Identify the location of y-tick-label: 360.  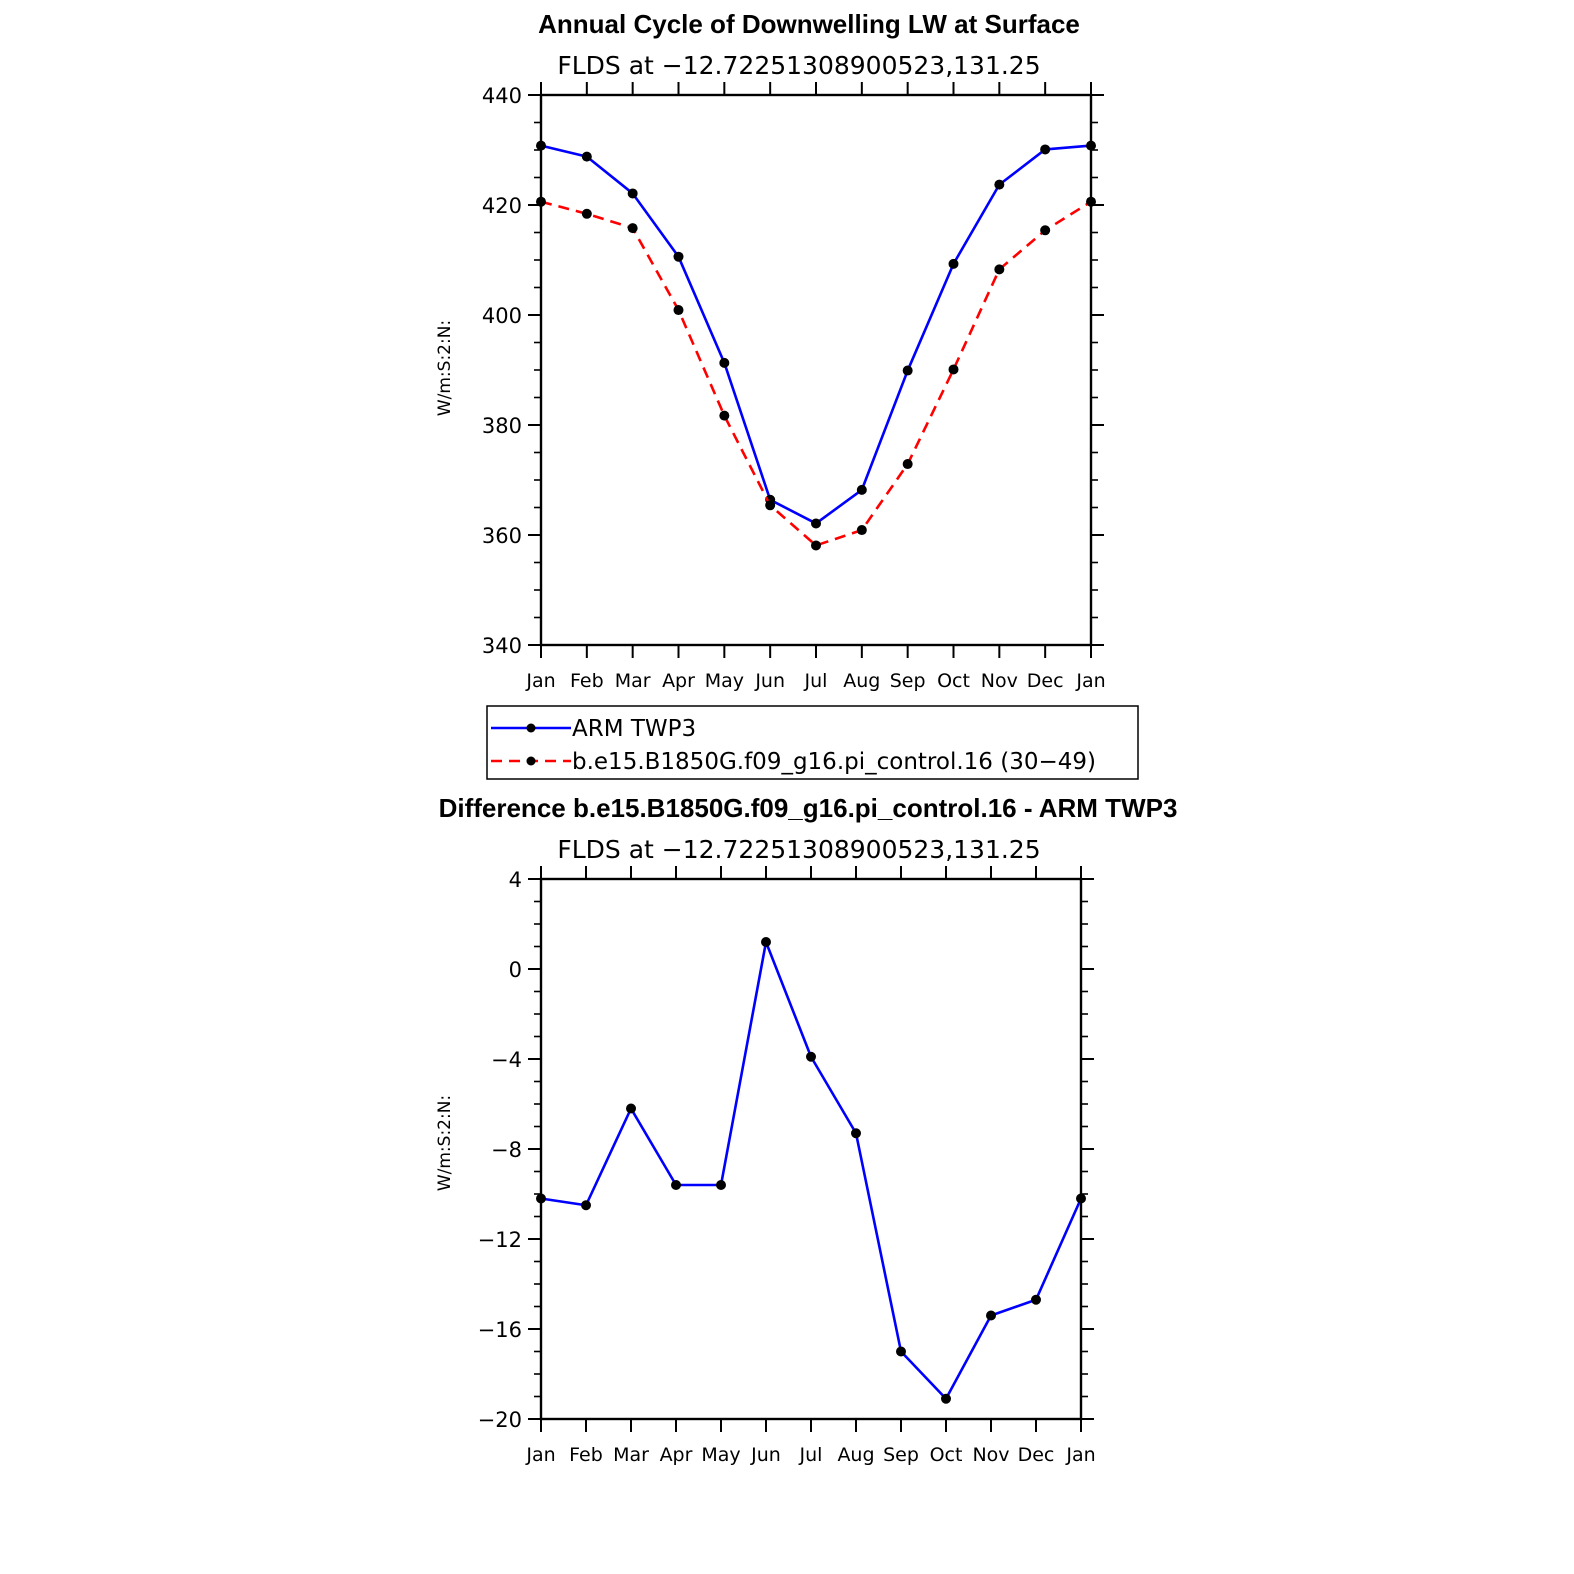
(502, 536).